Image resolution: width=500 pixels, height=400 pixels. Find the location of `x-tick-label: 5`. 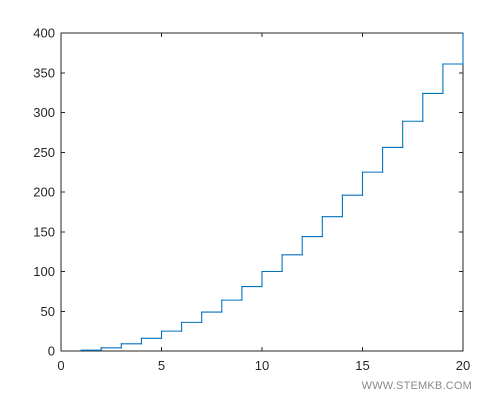

x-tick-label: 5 is located at coordinates (161, 365).